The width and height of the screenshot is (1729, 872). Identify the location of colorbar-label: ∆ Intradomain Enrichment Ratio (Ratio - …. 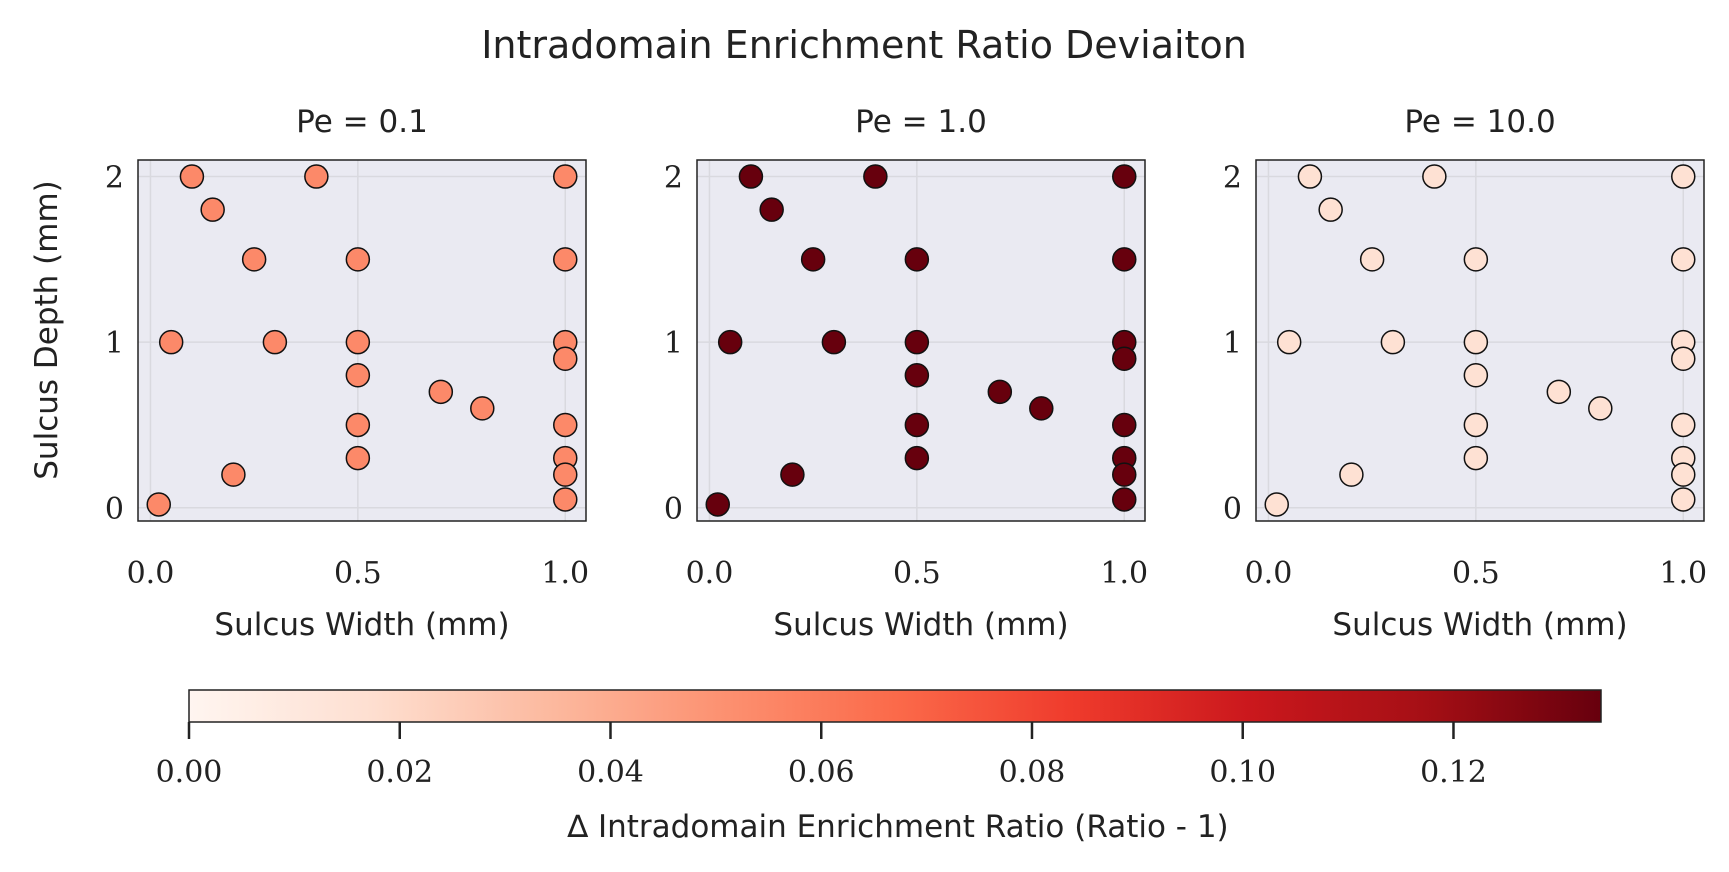
(897, 827).